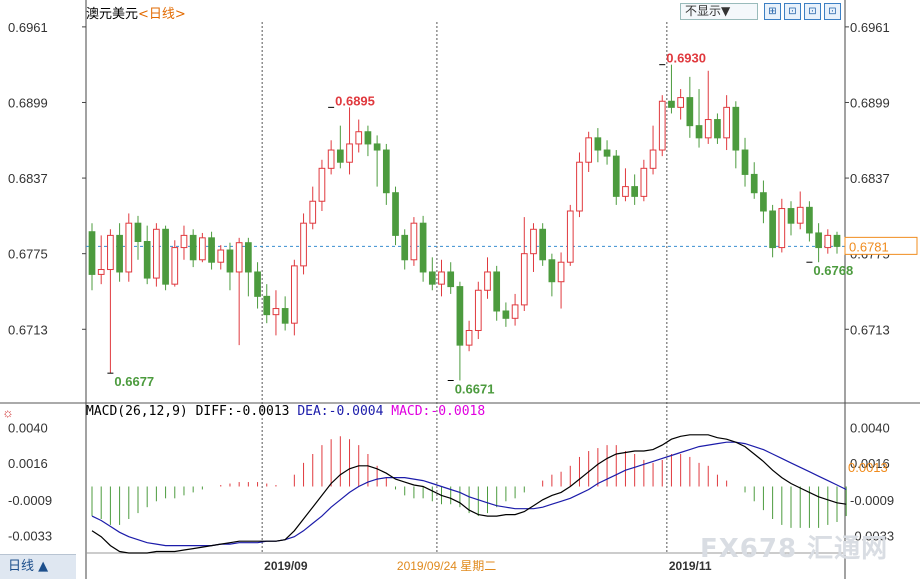  What do you see at coordinates (137, 411) in the screenshot?
I see `macd-name: MACD(26,12,9)` at bounding box center [137, 411].